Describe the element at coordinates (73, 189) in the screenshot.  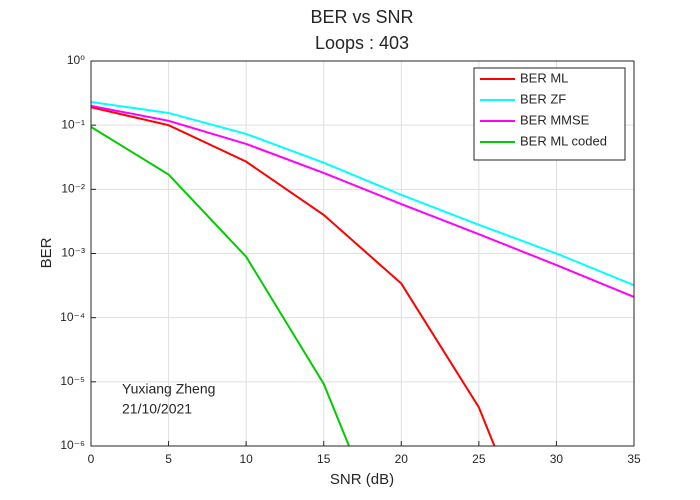
I see `y-tick-label: 10⁻²` at that location.